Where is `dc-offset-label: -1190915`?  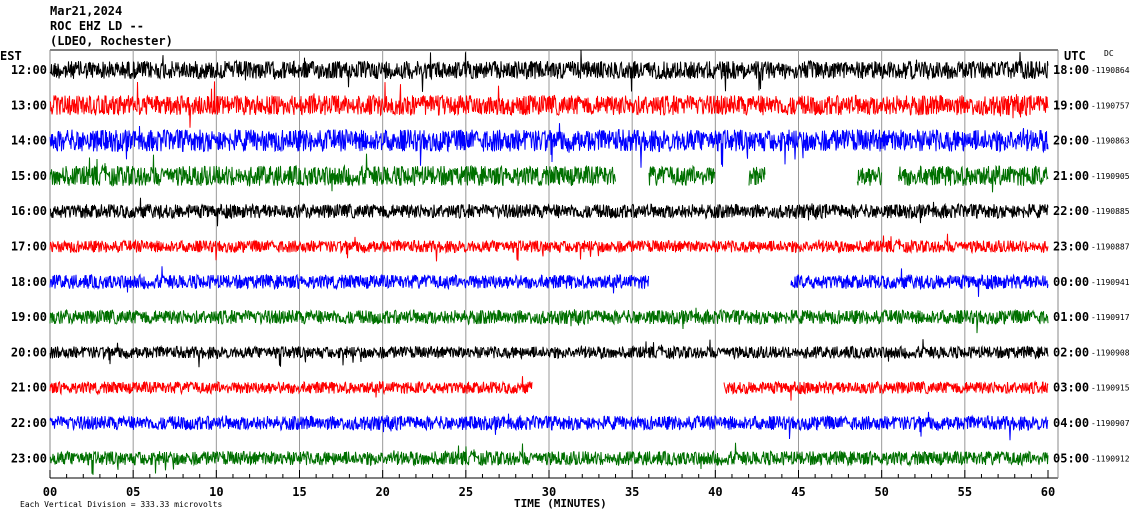
dc-offset-label: -1190915 is located at coordinates (1110, 388).